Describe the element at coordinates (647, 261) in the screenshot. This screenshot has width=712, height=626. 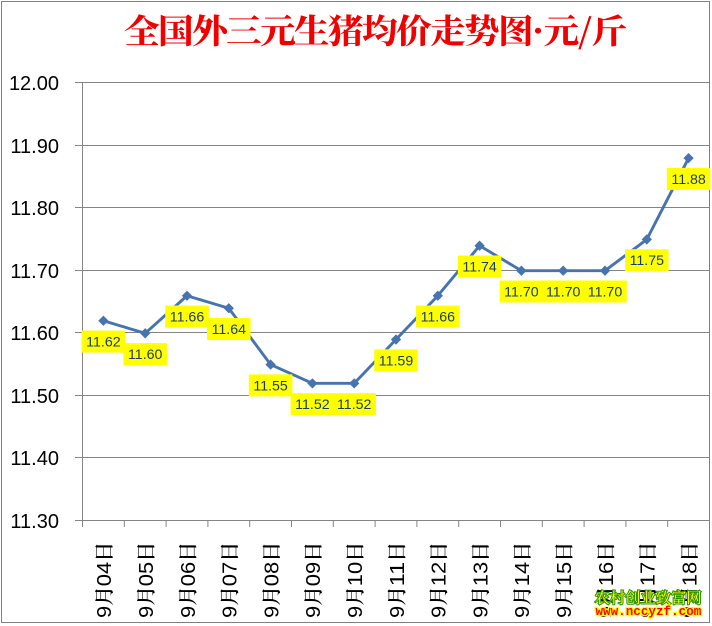
I see `svg-text: 11.75` at that location.